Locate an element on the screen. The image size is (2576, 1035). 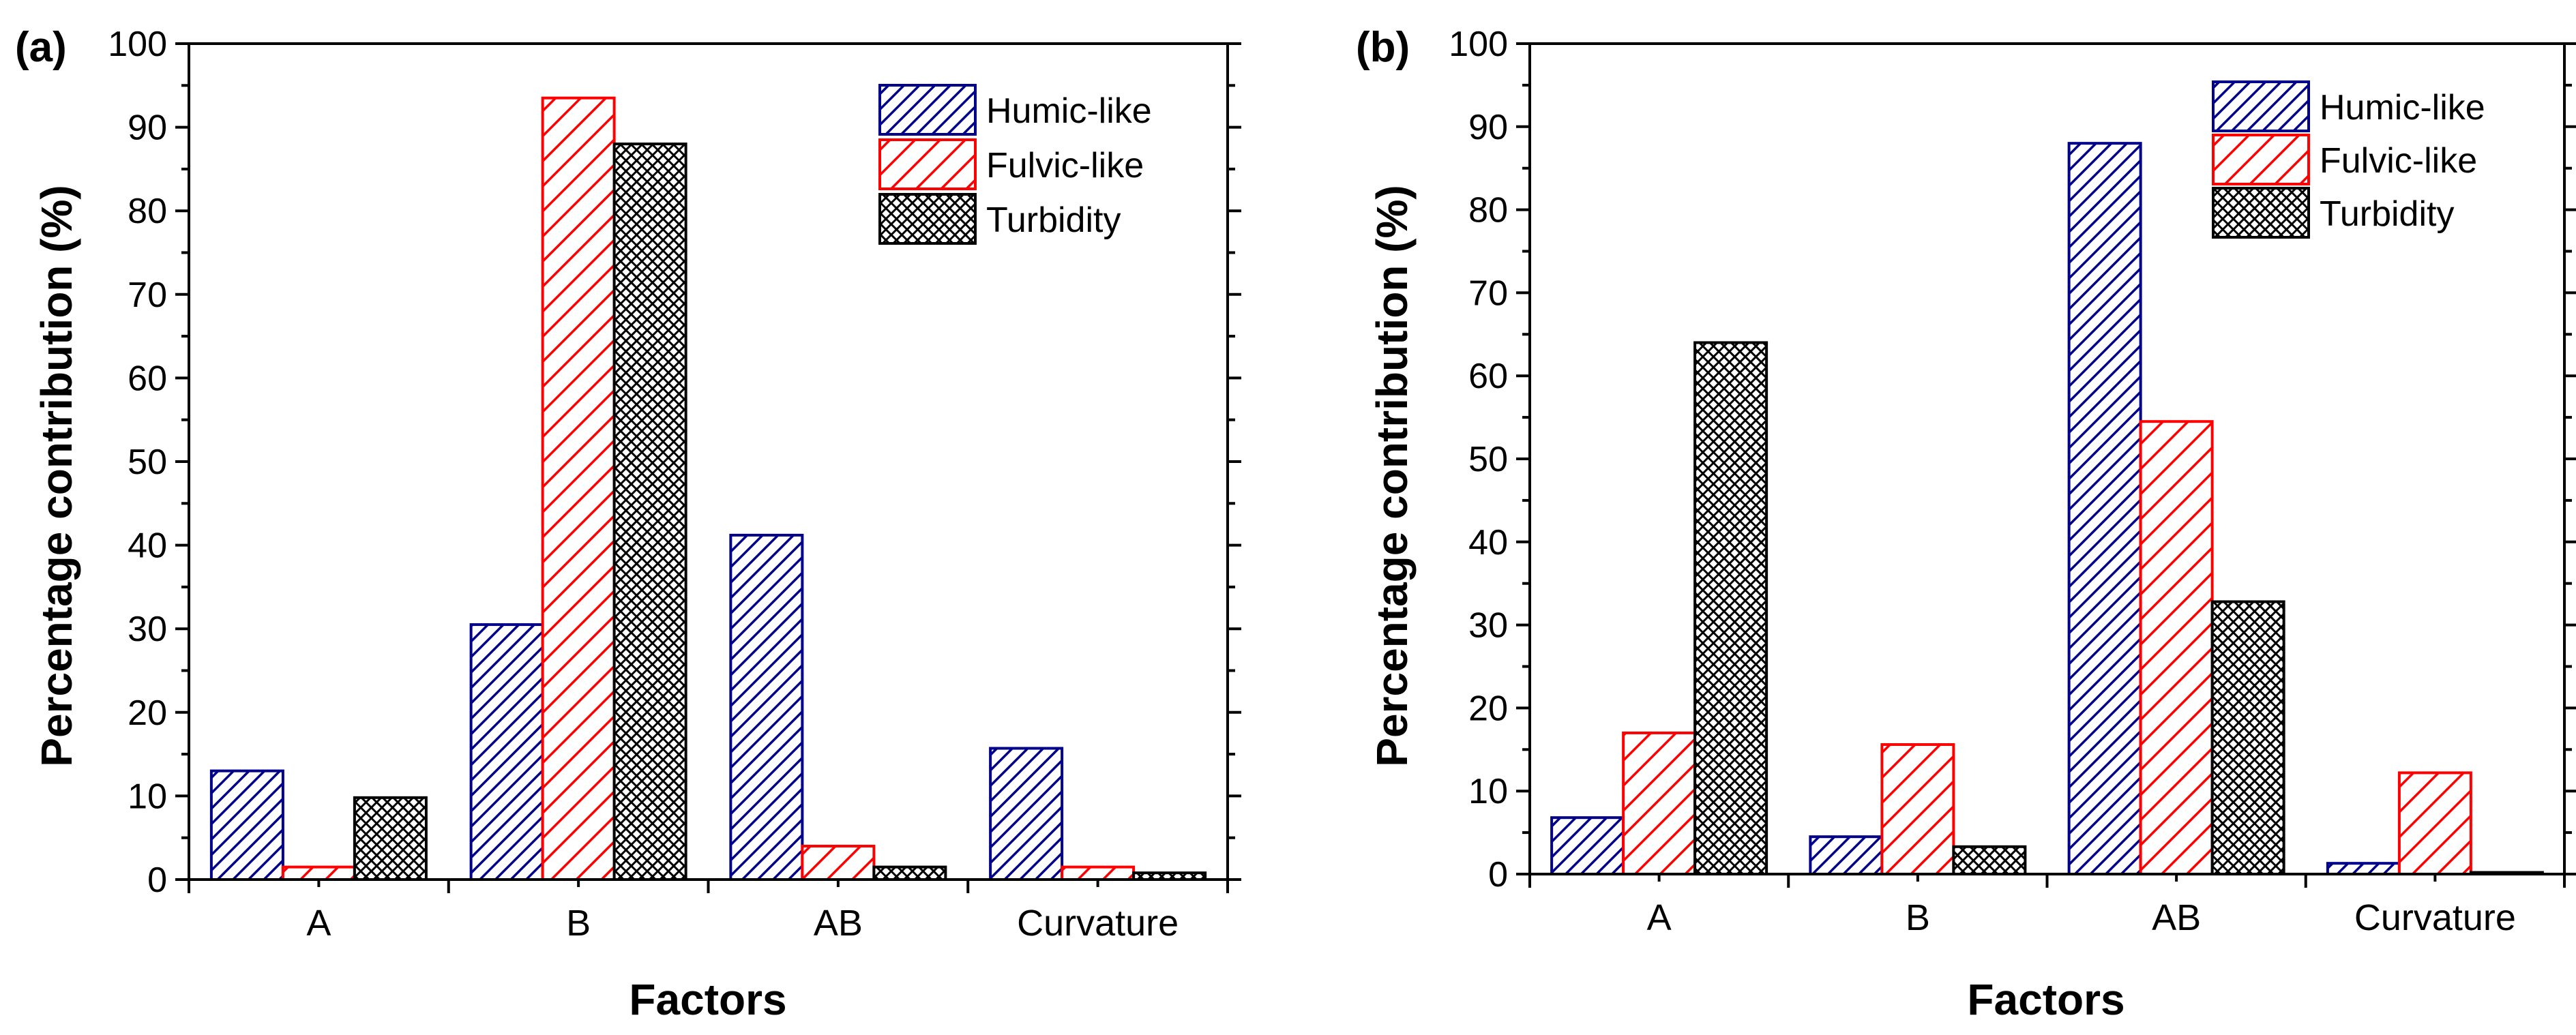
y-axis-label-a: Percentage contribution (%) is located at coordinates (56, 475).